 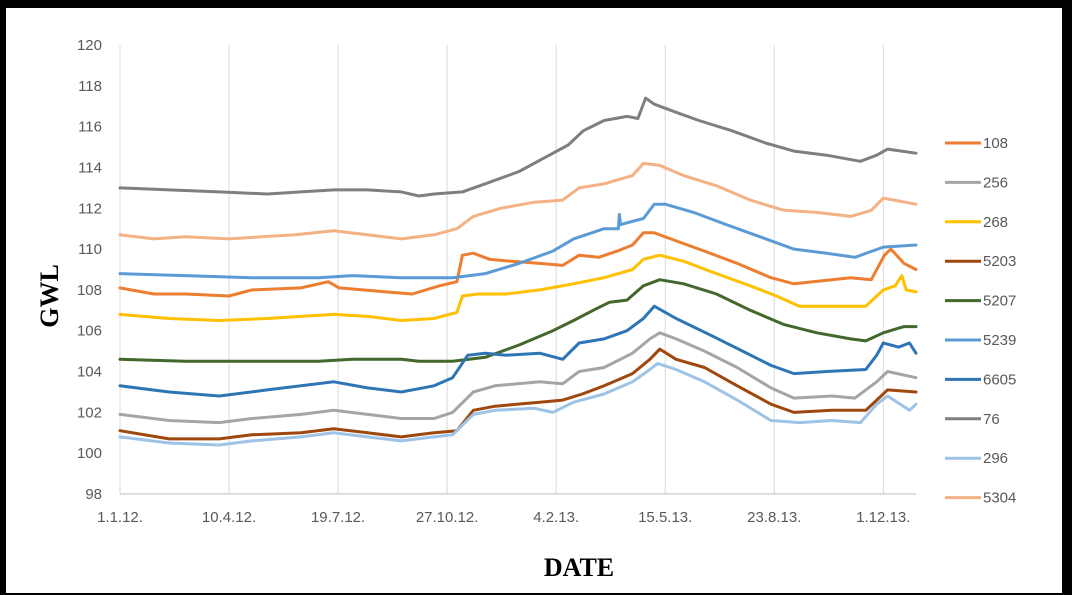 What do you see at coordinates (120, 517) in the screenshot?
I see `x-tick-label: 1.1.12.` at bounding box center [120, 517].